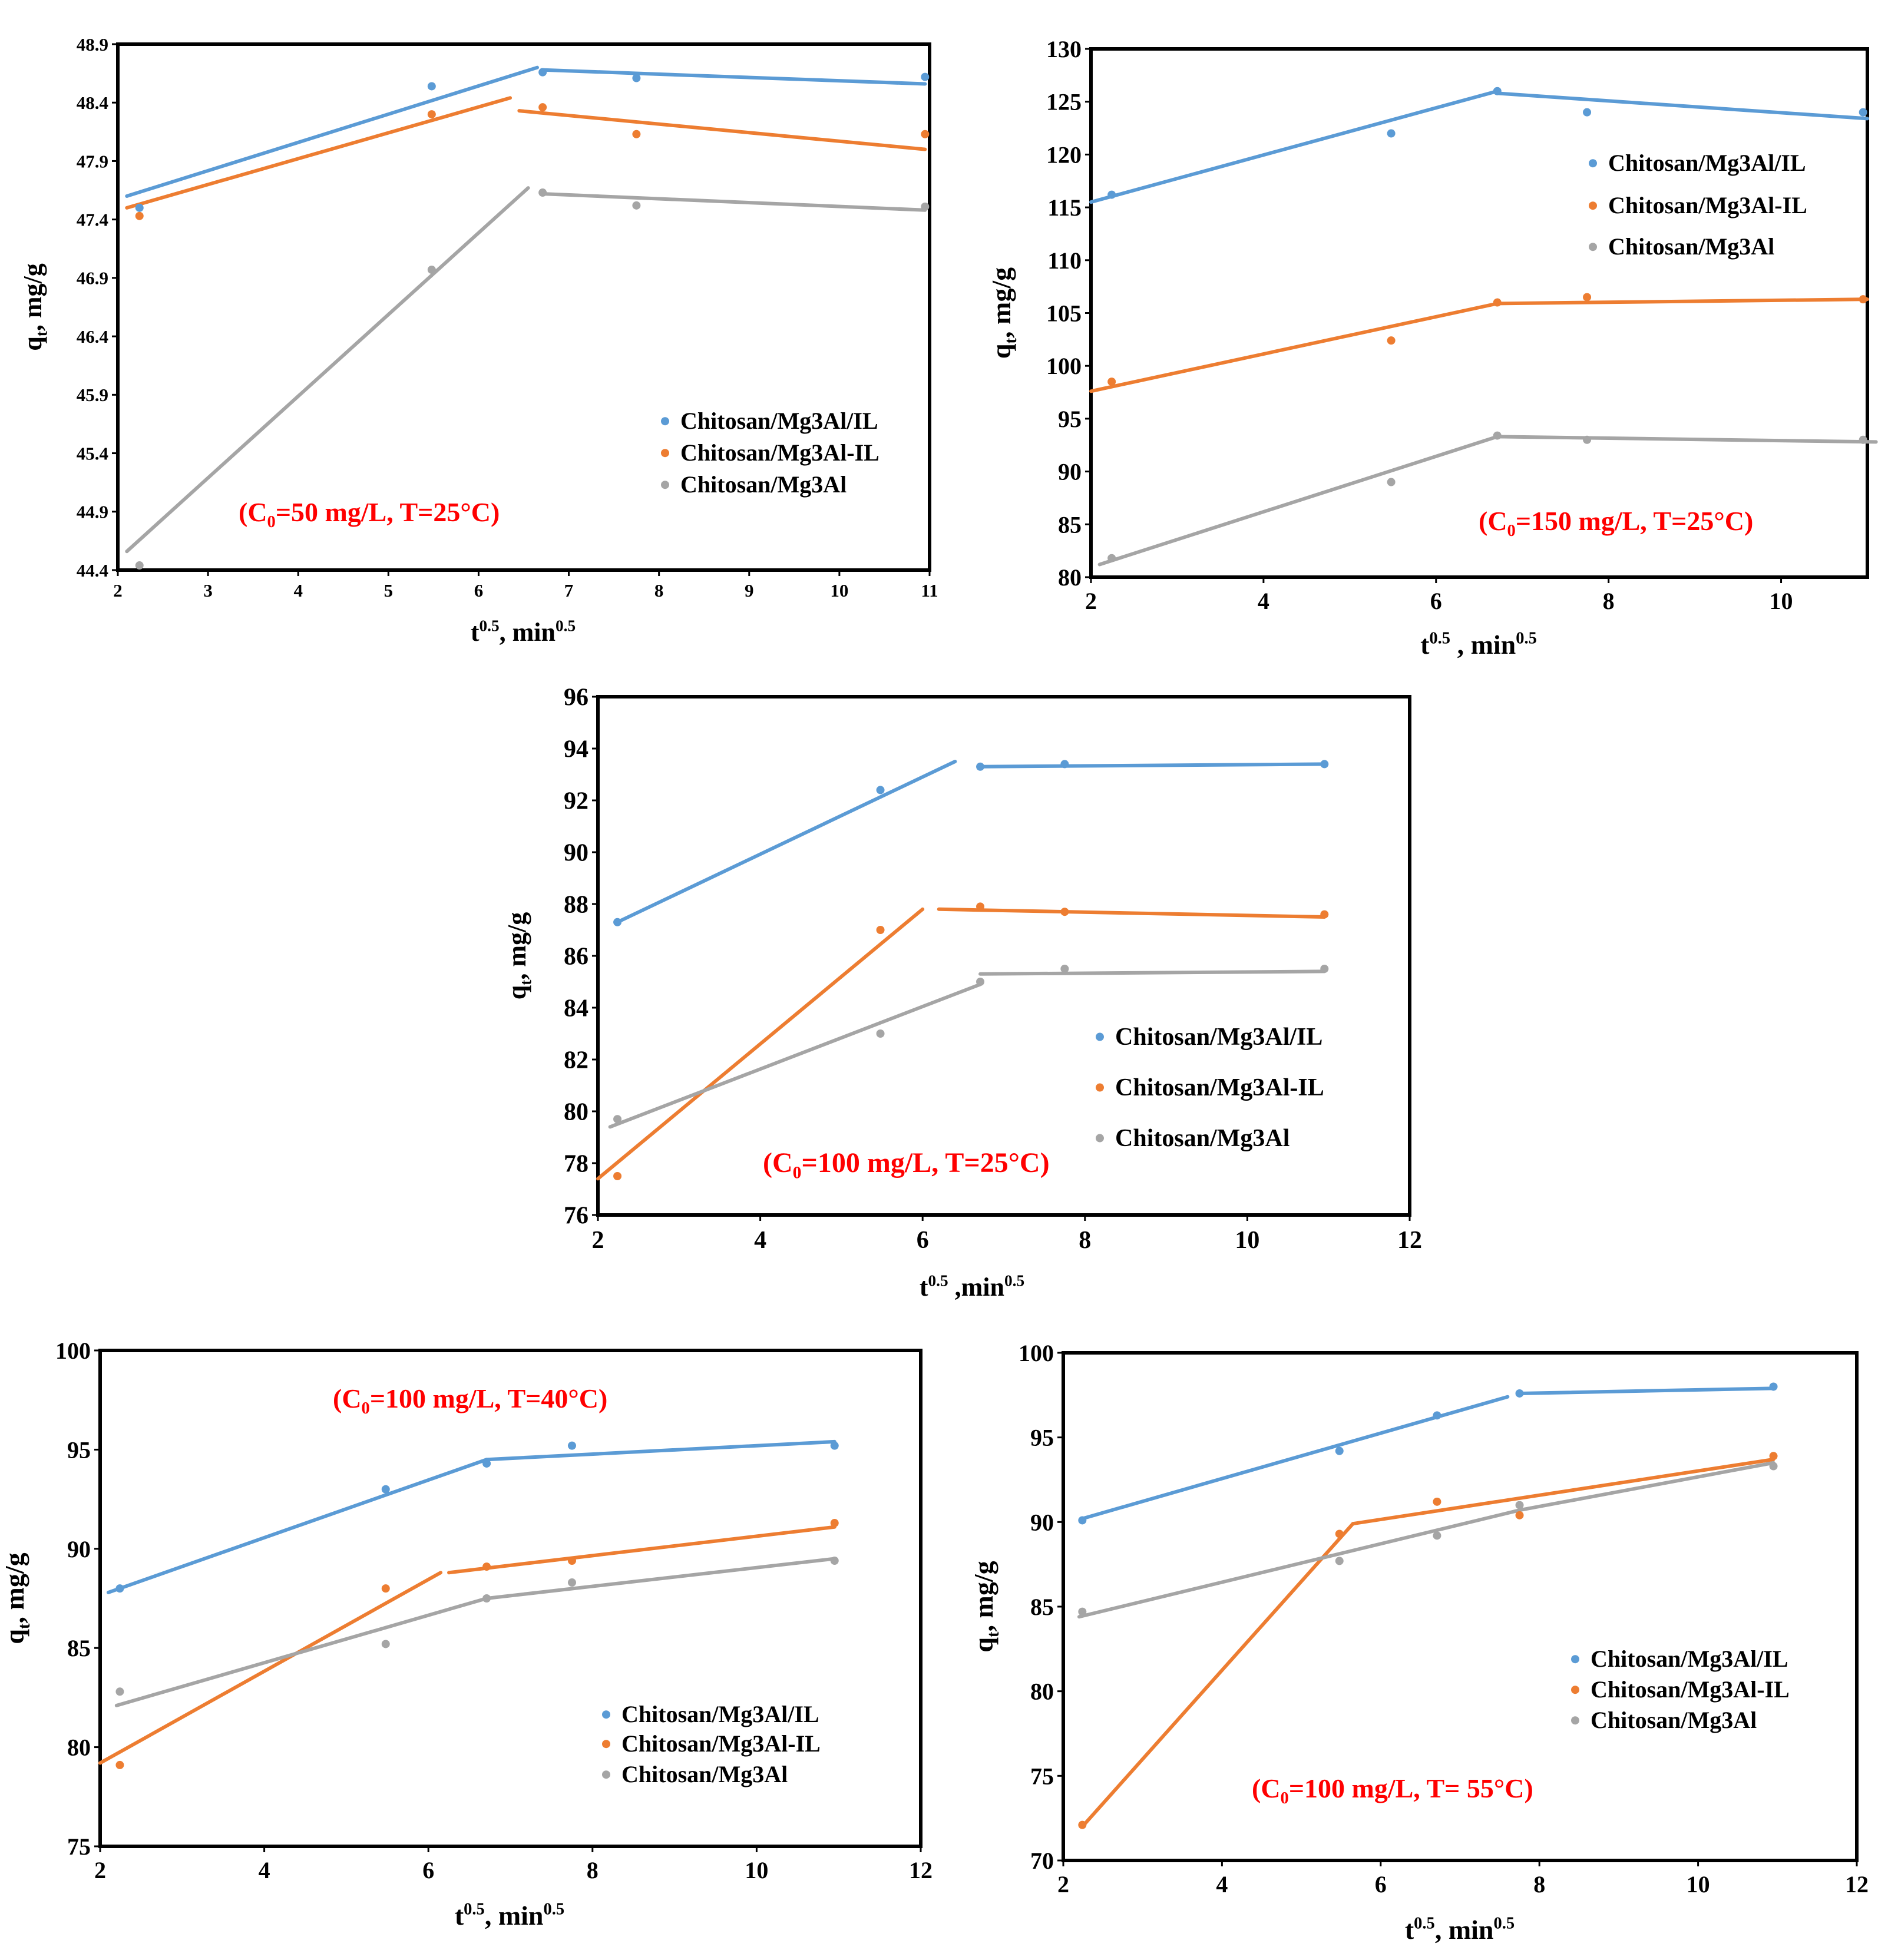 This screenshot has width=1888, height=1960. I want to click on y-tick-label: 47.4, so click(92, 220).